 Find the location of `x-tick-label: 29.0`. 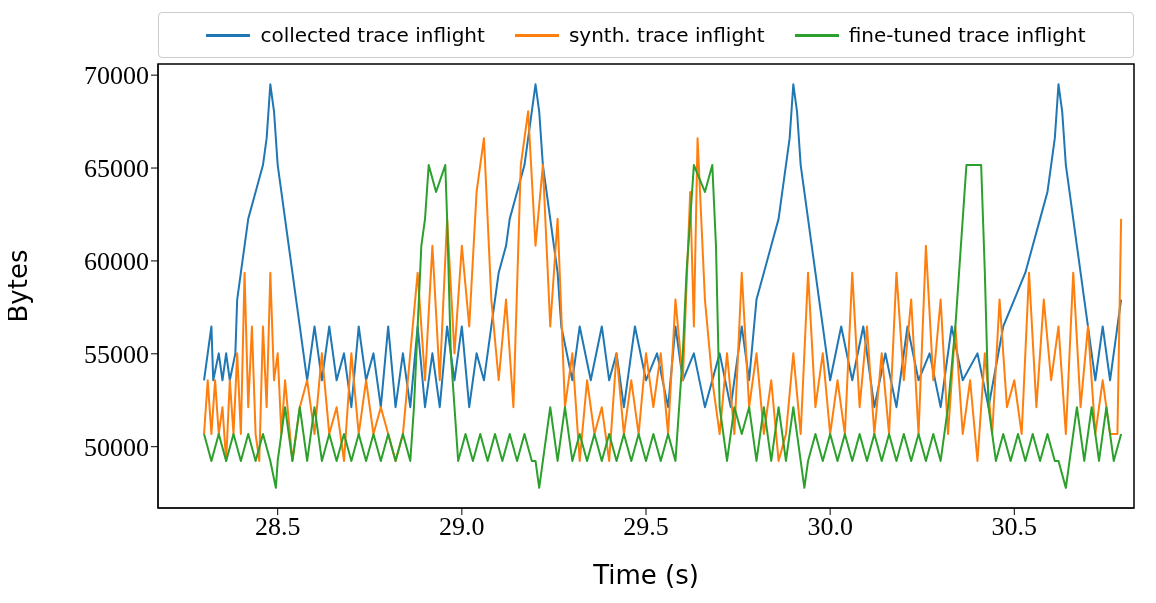

x-tick-label: 29.0 is located at coordinates (462, 527).